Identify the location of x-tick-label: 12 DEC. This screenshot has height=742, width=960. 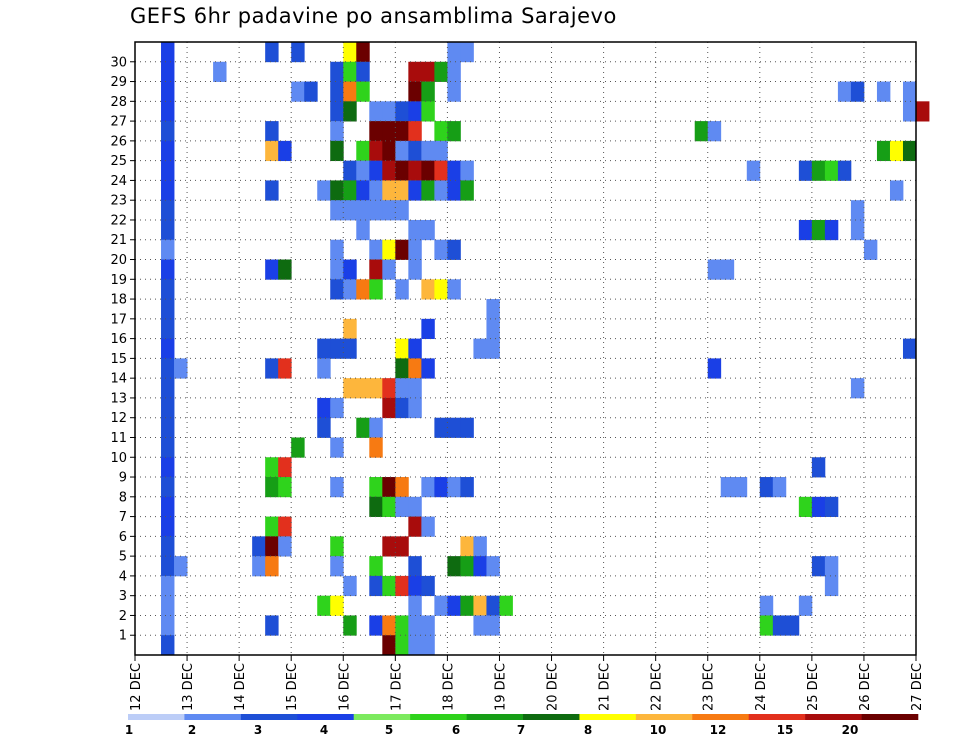
(136, 687).